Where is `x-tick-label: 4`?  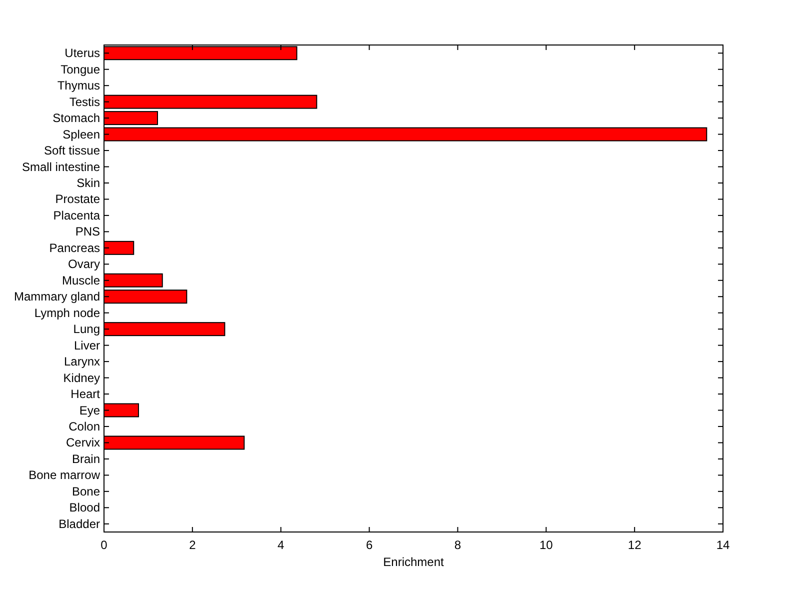
x-tick-label: 4 is located at coordinates (281, 545).